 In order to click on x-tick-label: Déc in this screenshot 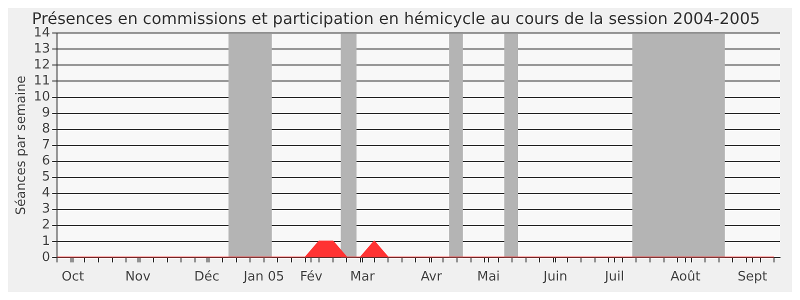, I will do `click(207, 277)`.